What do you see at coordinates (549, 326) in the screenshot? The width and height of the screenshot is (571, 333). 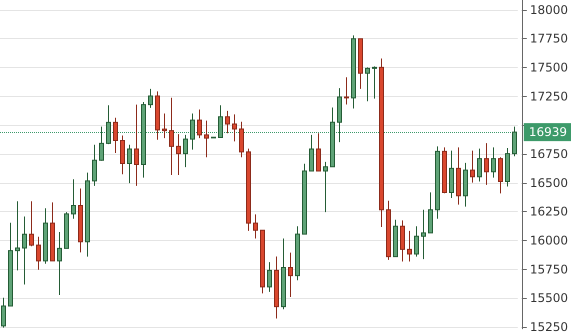 I see `y-tick-label: 15250` at bounding box center [549, 326].